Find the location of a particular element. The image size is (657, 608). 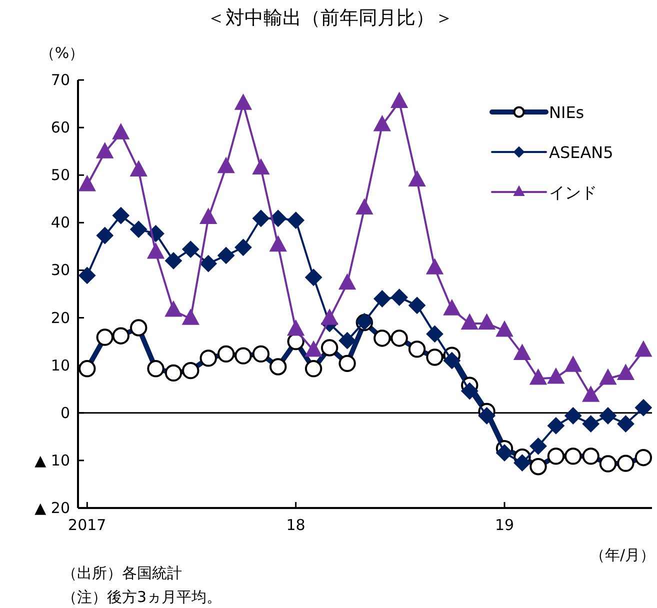

x-tick-label: 18 is located at coordinates (296, 525).